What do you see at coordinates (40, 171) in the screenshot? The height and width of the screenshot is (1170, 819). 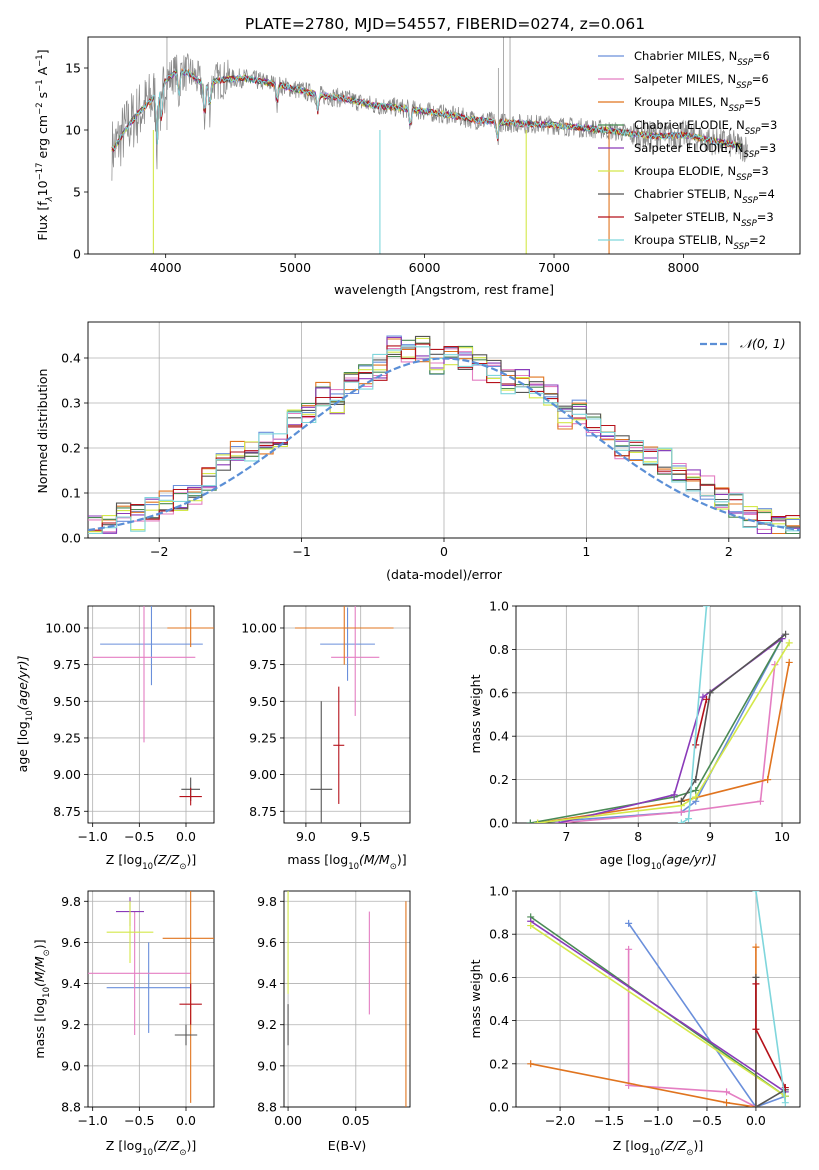 I see `spectrum-y-label-part: −17` at bounding box center [40, 171].